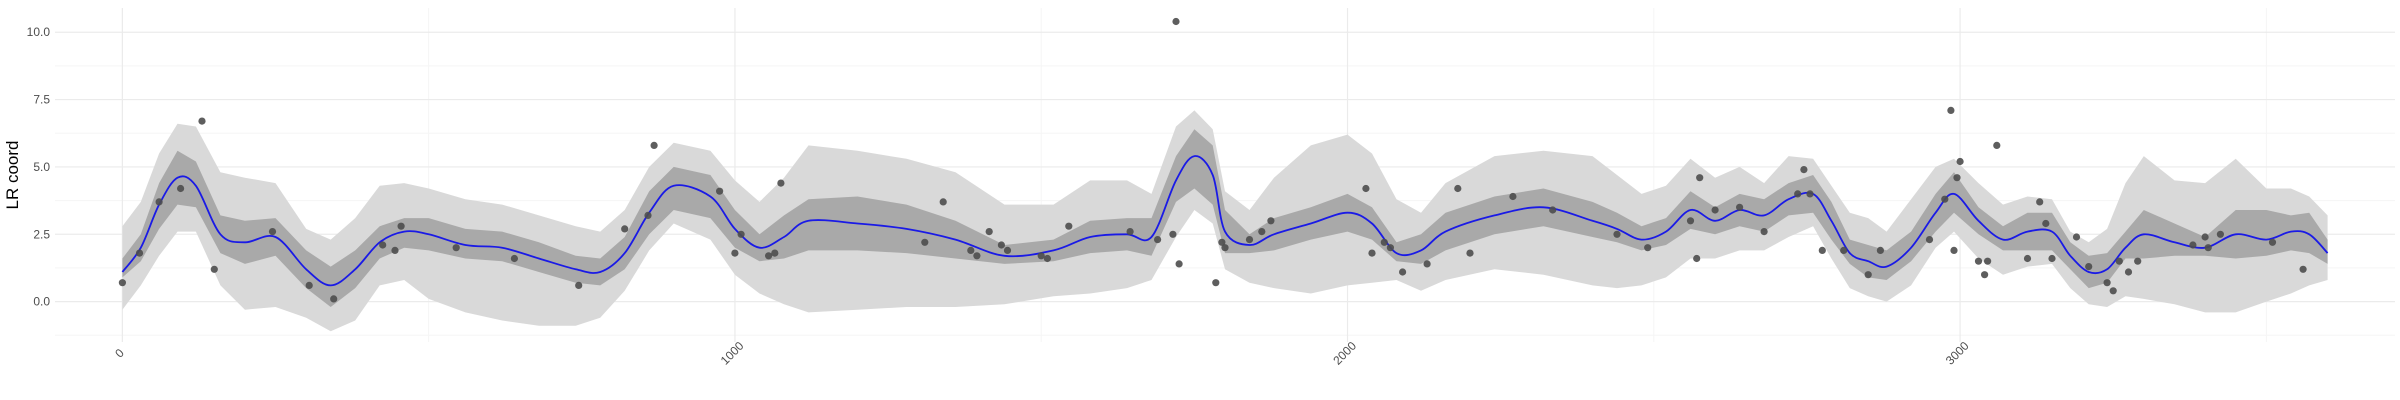  Describe the element at coordinates (41, 234) in the screenshot. I see `y-tick-label: 2.5` at that location.